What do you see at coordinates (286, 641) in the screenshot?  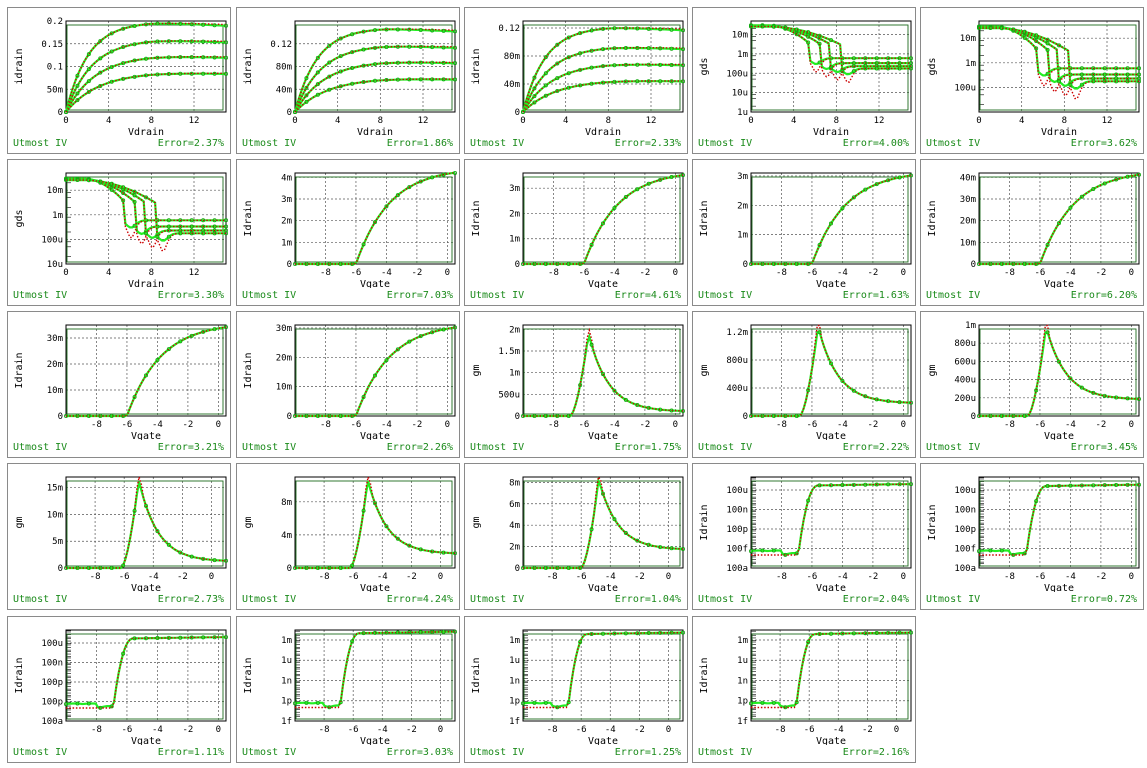 I see `y-tick-label: 1m` at bounding box center [286, 641].